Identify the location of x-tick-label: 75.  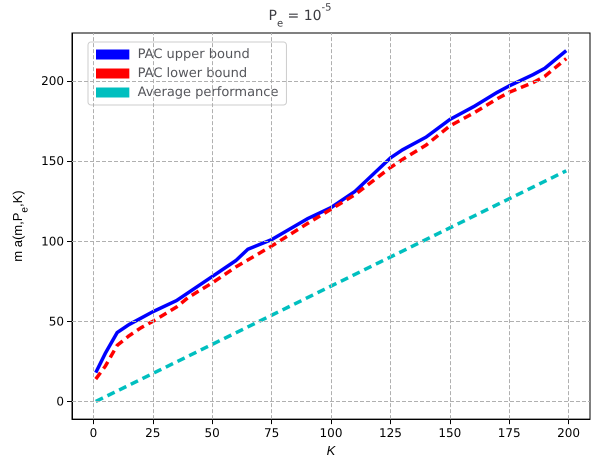
(272, 433).